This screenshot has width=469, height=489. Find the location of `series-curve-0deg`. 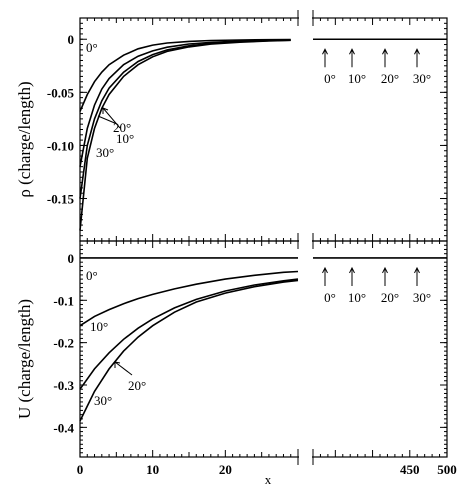

series-curve-0deg is located at coordinates (185, 75).